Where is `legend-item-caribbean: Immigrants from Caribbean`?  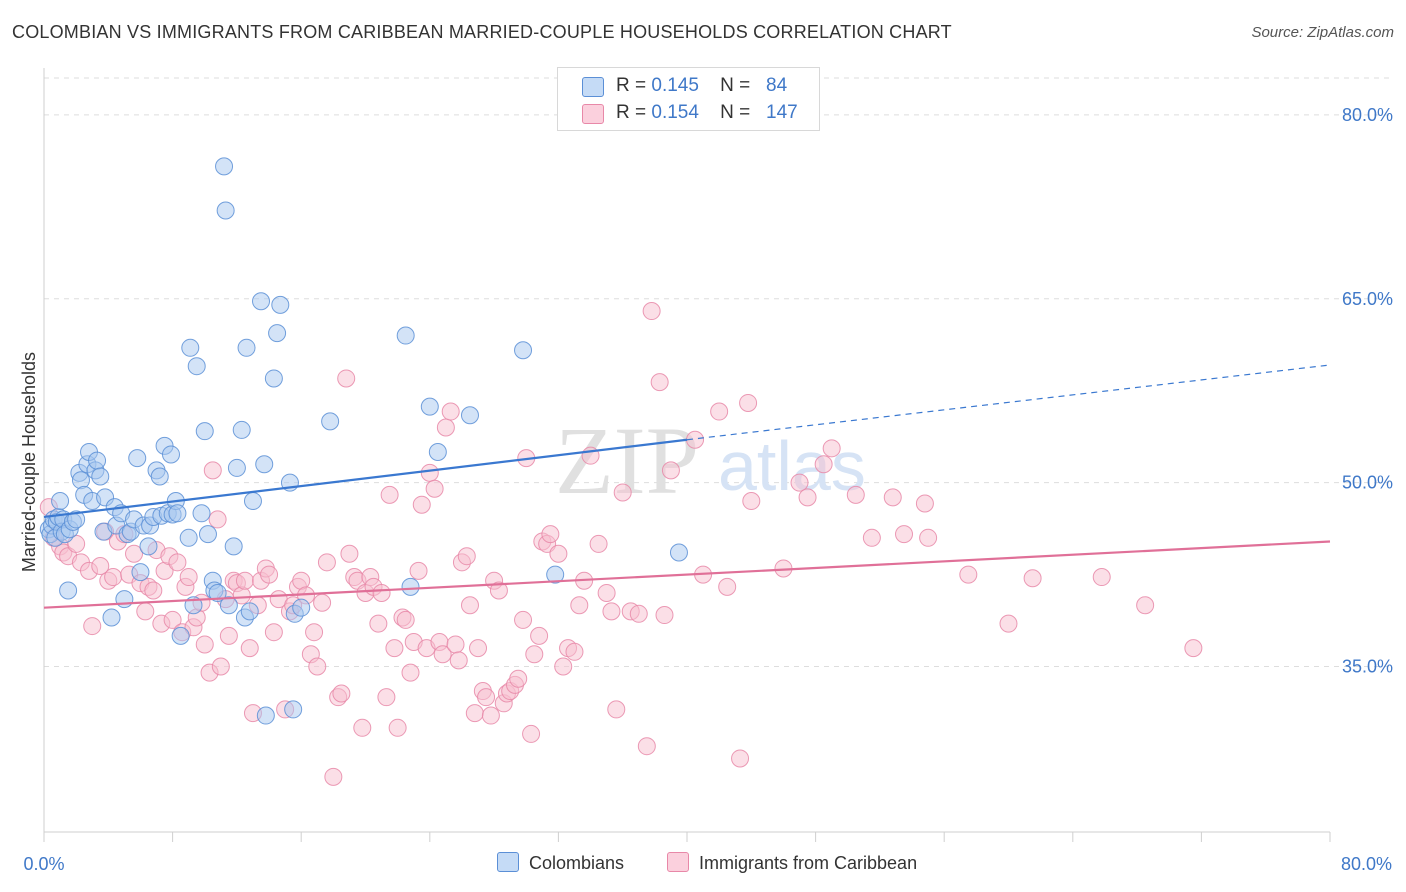 legend-item-caribbean: Immigrants from Caribbean is located at coordinates (792, 863).